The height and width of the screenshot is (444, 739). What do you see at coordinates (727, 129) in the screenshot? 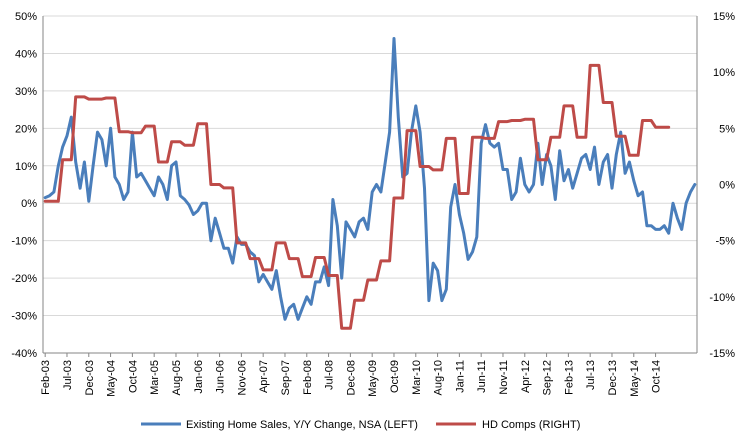
I see `right-tick-label: 5%` at bounding box center [727, 129].